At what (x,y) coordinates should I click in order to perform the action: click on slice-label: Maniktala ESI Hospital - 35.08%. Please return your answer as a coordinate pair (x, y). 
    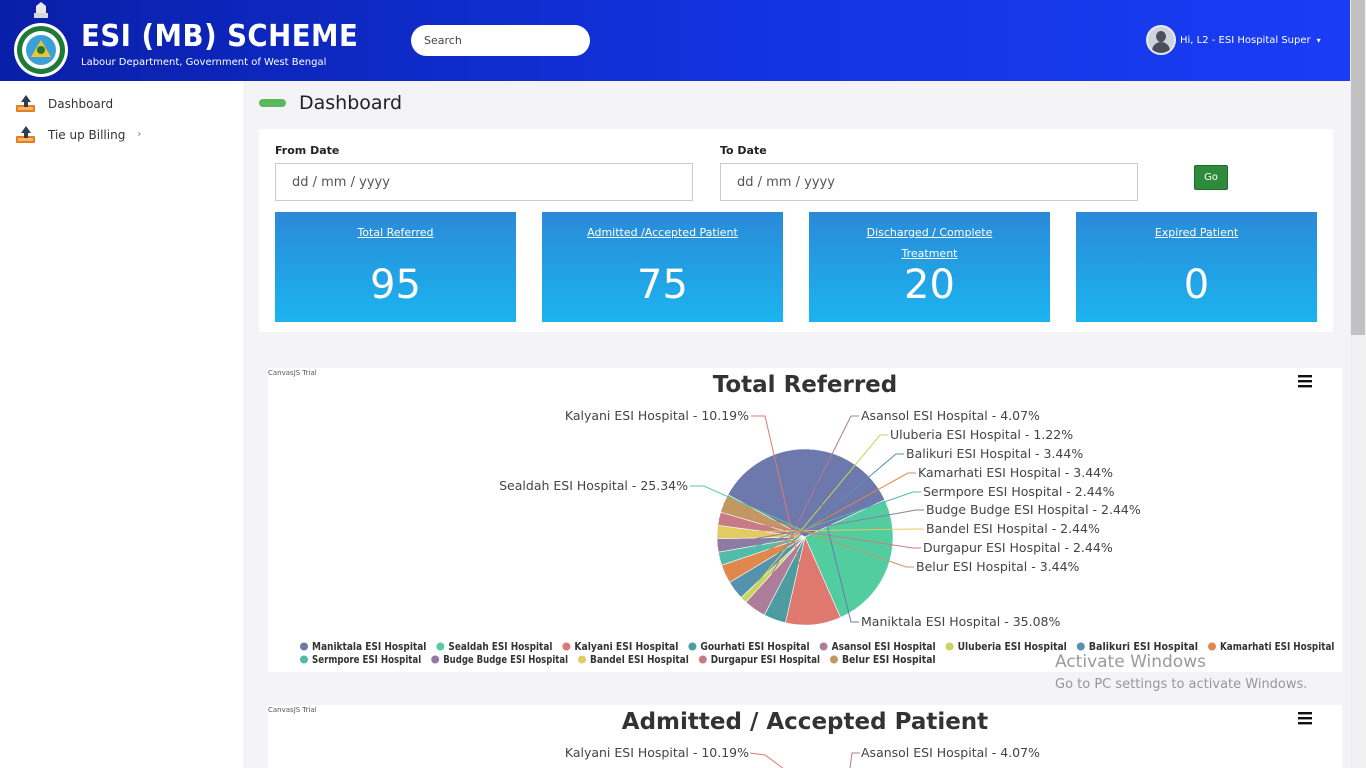
    Looking at the image, I should click on (960, 621).